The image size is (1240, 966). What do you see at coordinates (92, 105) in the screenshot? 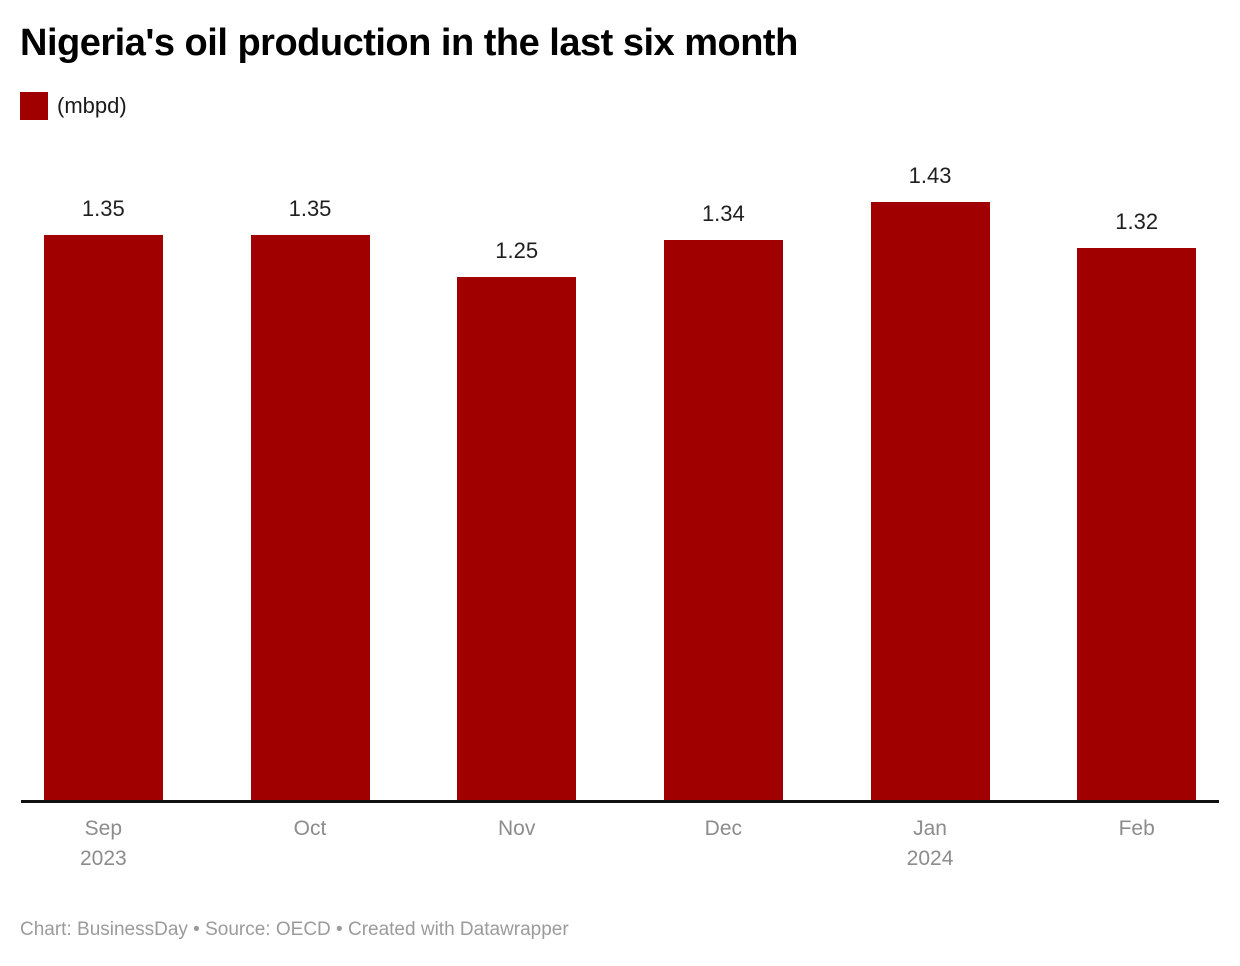
I see `legend-label: (mbpd)` at bounding box center [92, 105].